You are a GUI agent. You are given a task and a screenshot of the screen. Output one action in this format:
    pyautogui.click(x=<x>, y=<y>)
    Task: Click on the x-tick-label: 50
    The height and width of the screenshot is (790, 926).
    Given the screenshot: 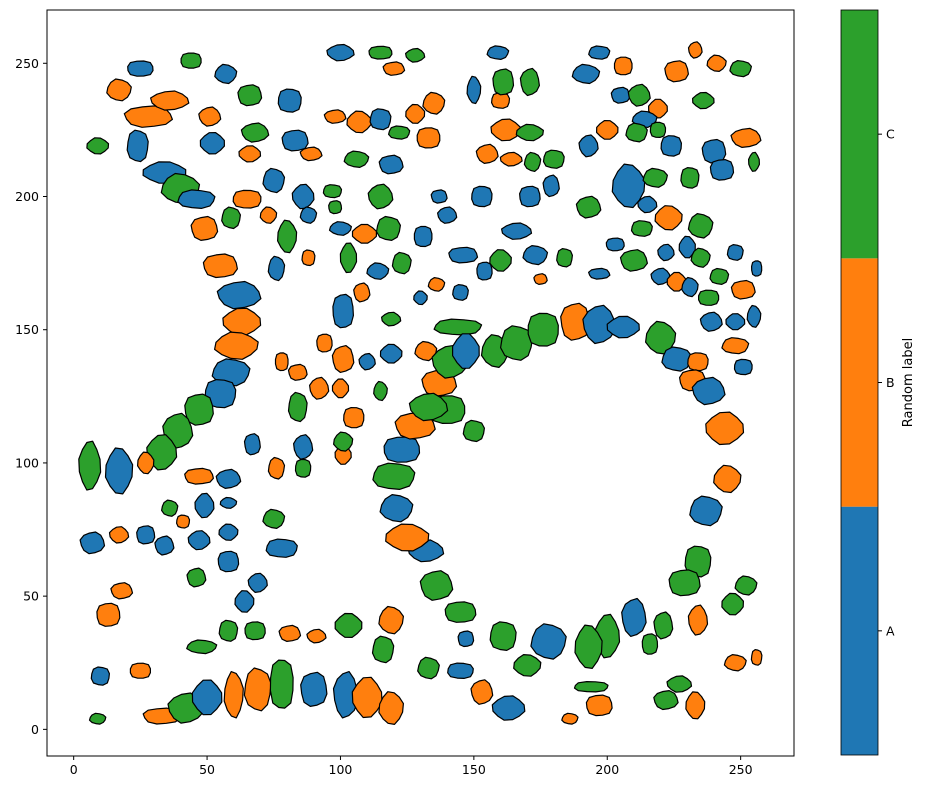 What is the action you would take?
    pyautogui.click(x=207, y=769)
    